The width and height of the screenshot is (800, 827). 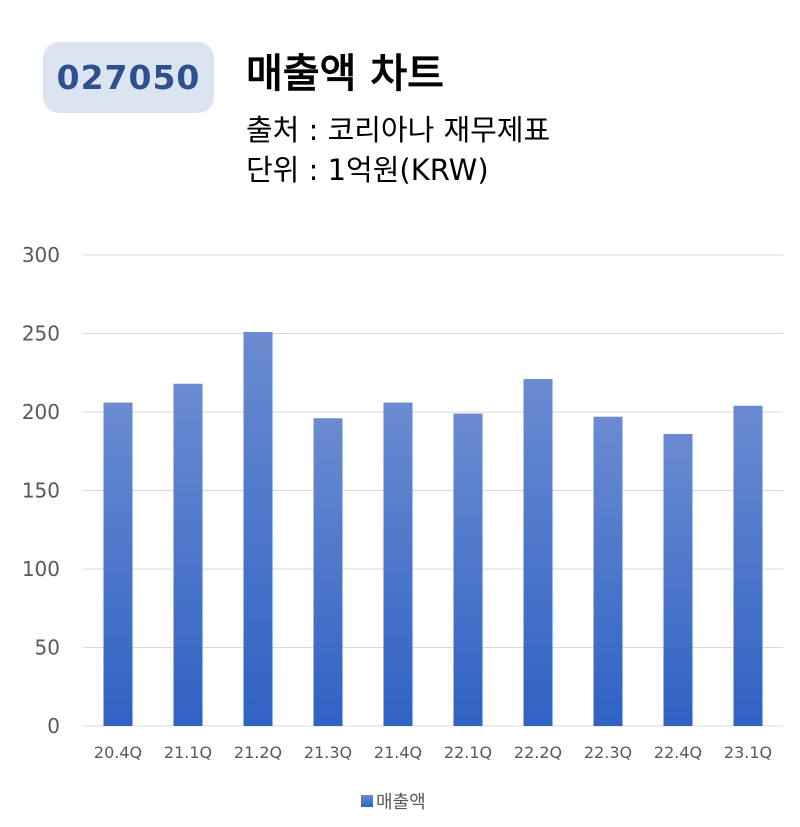 What do you see at coordinates (401, 802) in the screenshot?
I see `legend-label: 매출액` at bounding box center [401, 802].